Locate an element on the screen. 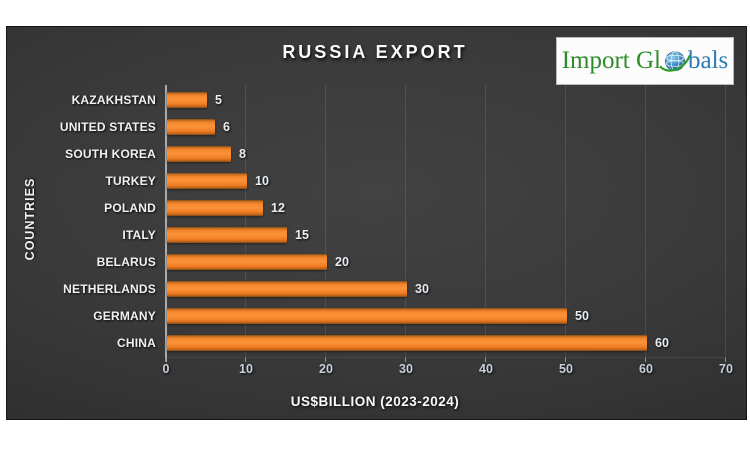 Image resolution: width=750 pixels, height=450 pixels. plot-baseline is located at coordinates (446, 357).